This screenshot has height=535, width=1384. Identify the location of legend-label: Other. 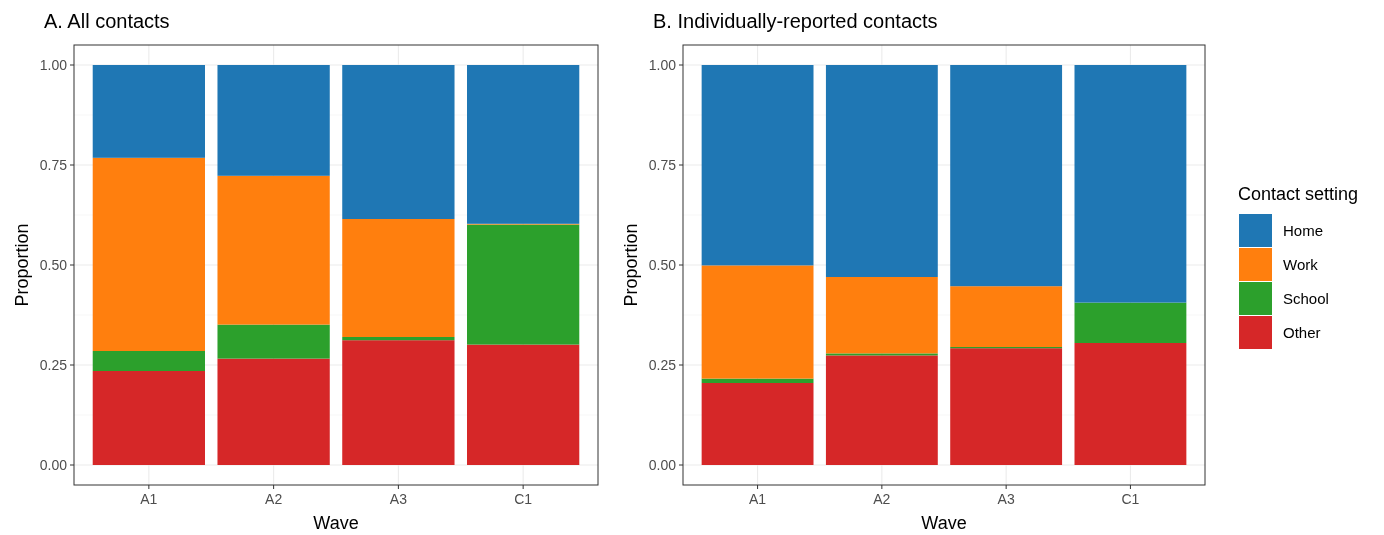
(1302, 333).